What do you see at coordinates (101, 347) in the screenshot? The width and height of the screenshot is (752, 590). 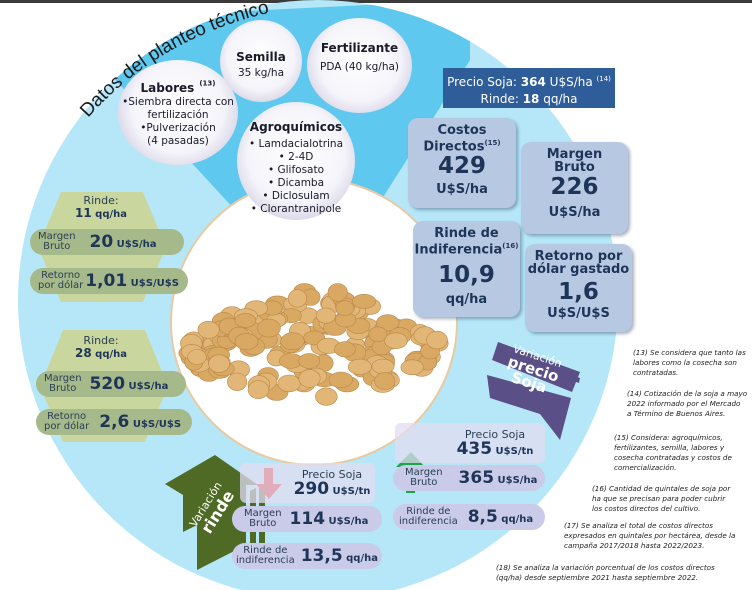 I see `high-yield-rinde: Rinde: 28 qq/ha` at bounding box center [101, 347].